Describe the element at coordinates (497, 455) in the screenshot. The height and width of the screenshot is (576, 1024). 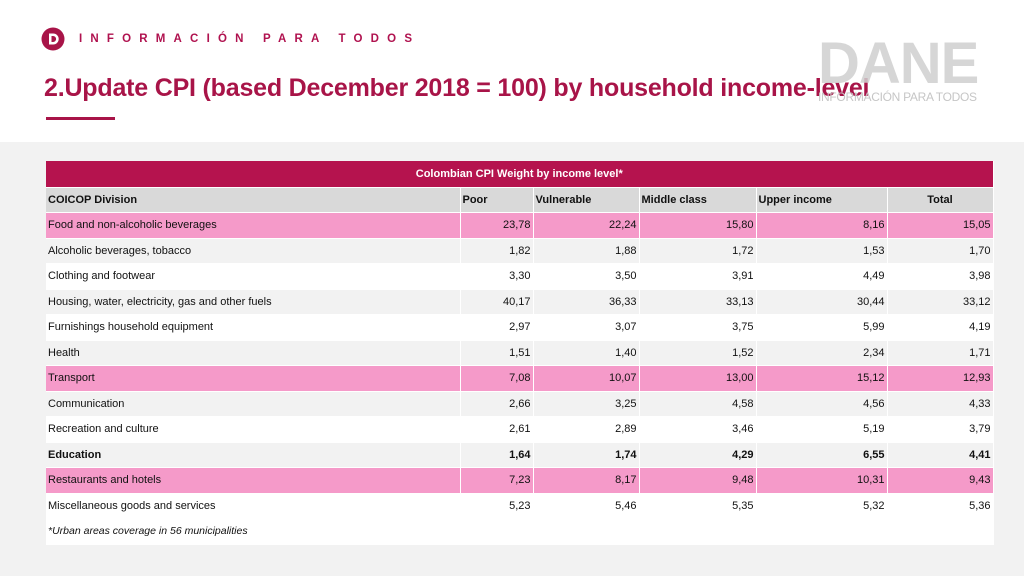
I see `weight-cell: 1,64` at that location.